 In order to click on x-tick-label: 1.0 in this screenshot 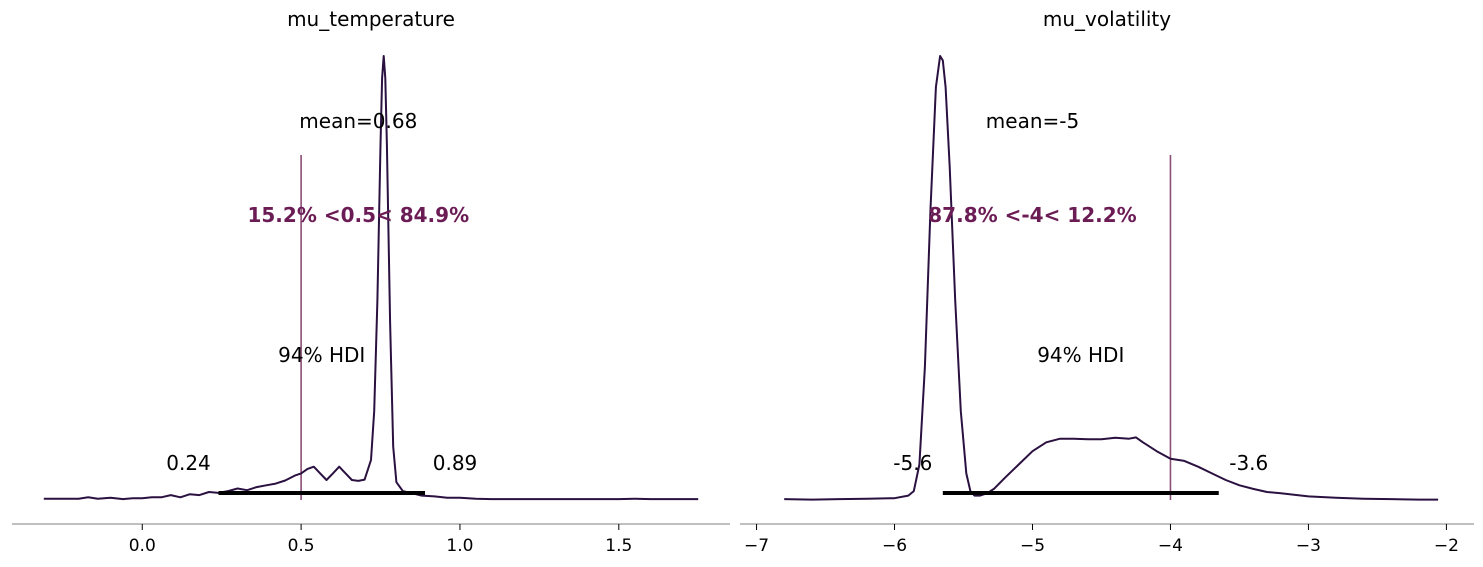, I will do `click(459, 546)`.